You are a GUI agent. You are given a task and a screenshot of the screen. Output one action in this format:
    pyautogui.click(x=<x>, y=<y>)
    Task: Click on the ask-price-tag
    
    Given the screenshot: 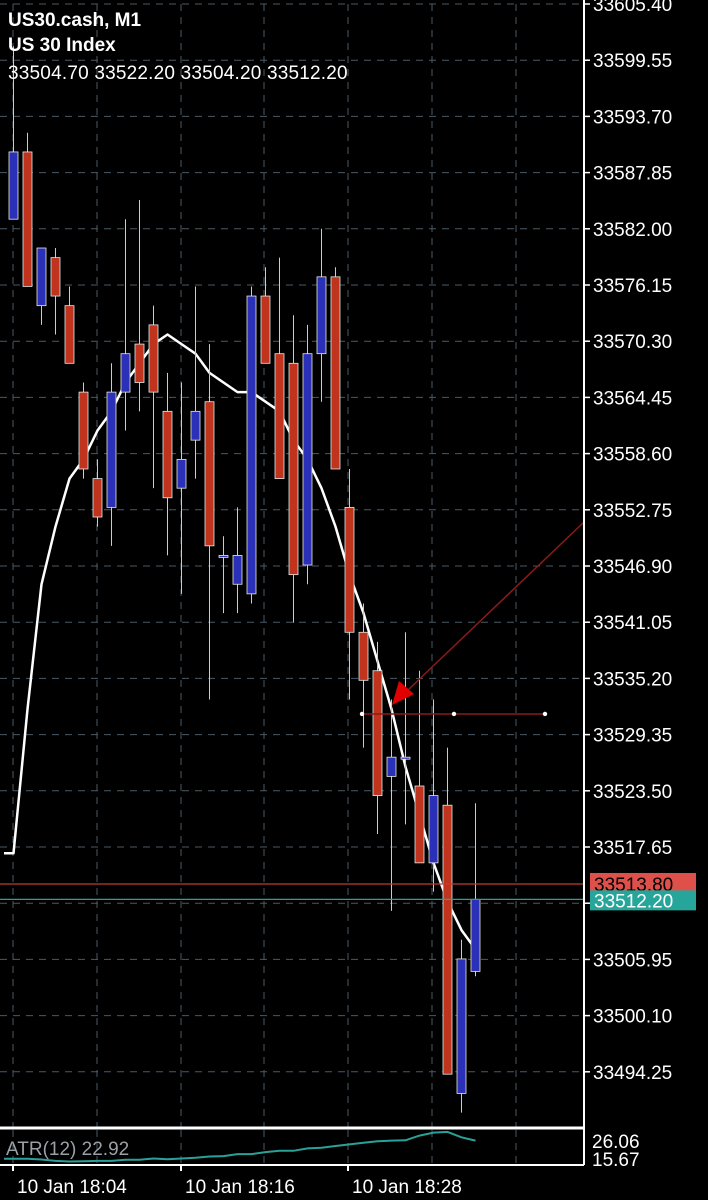 What is the action you would take?
    pyautogui.click(x=643, y=882)
    